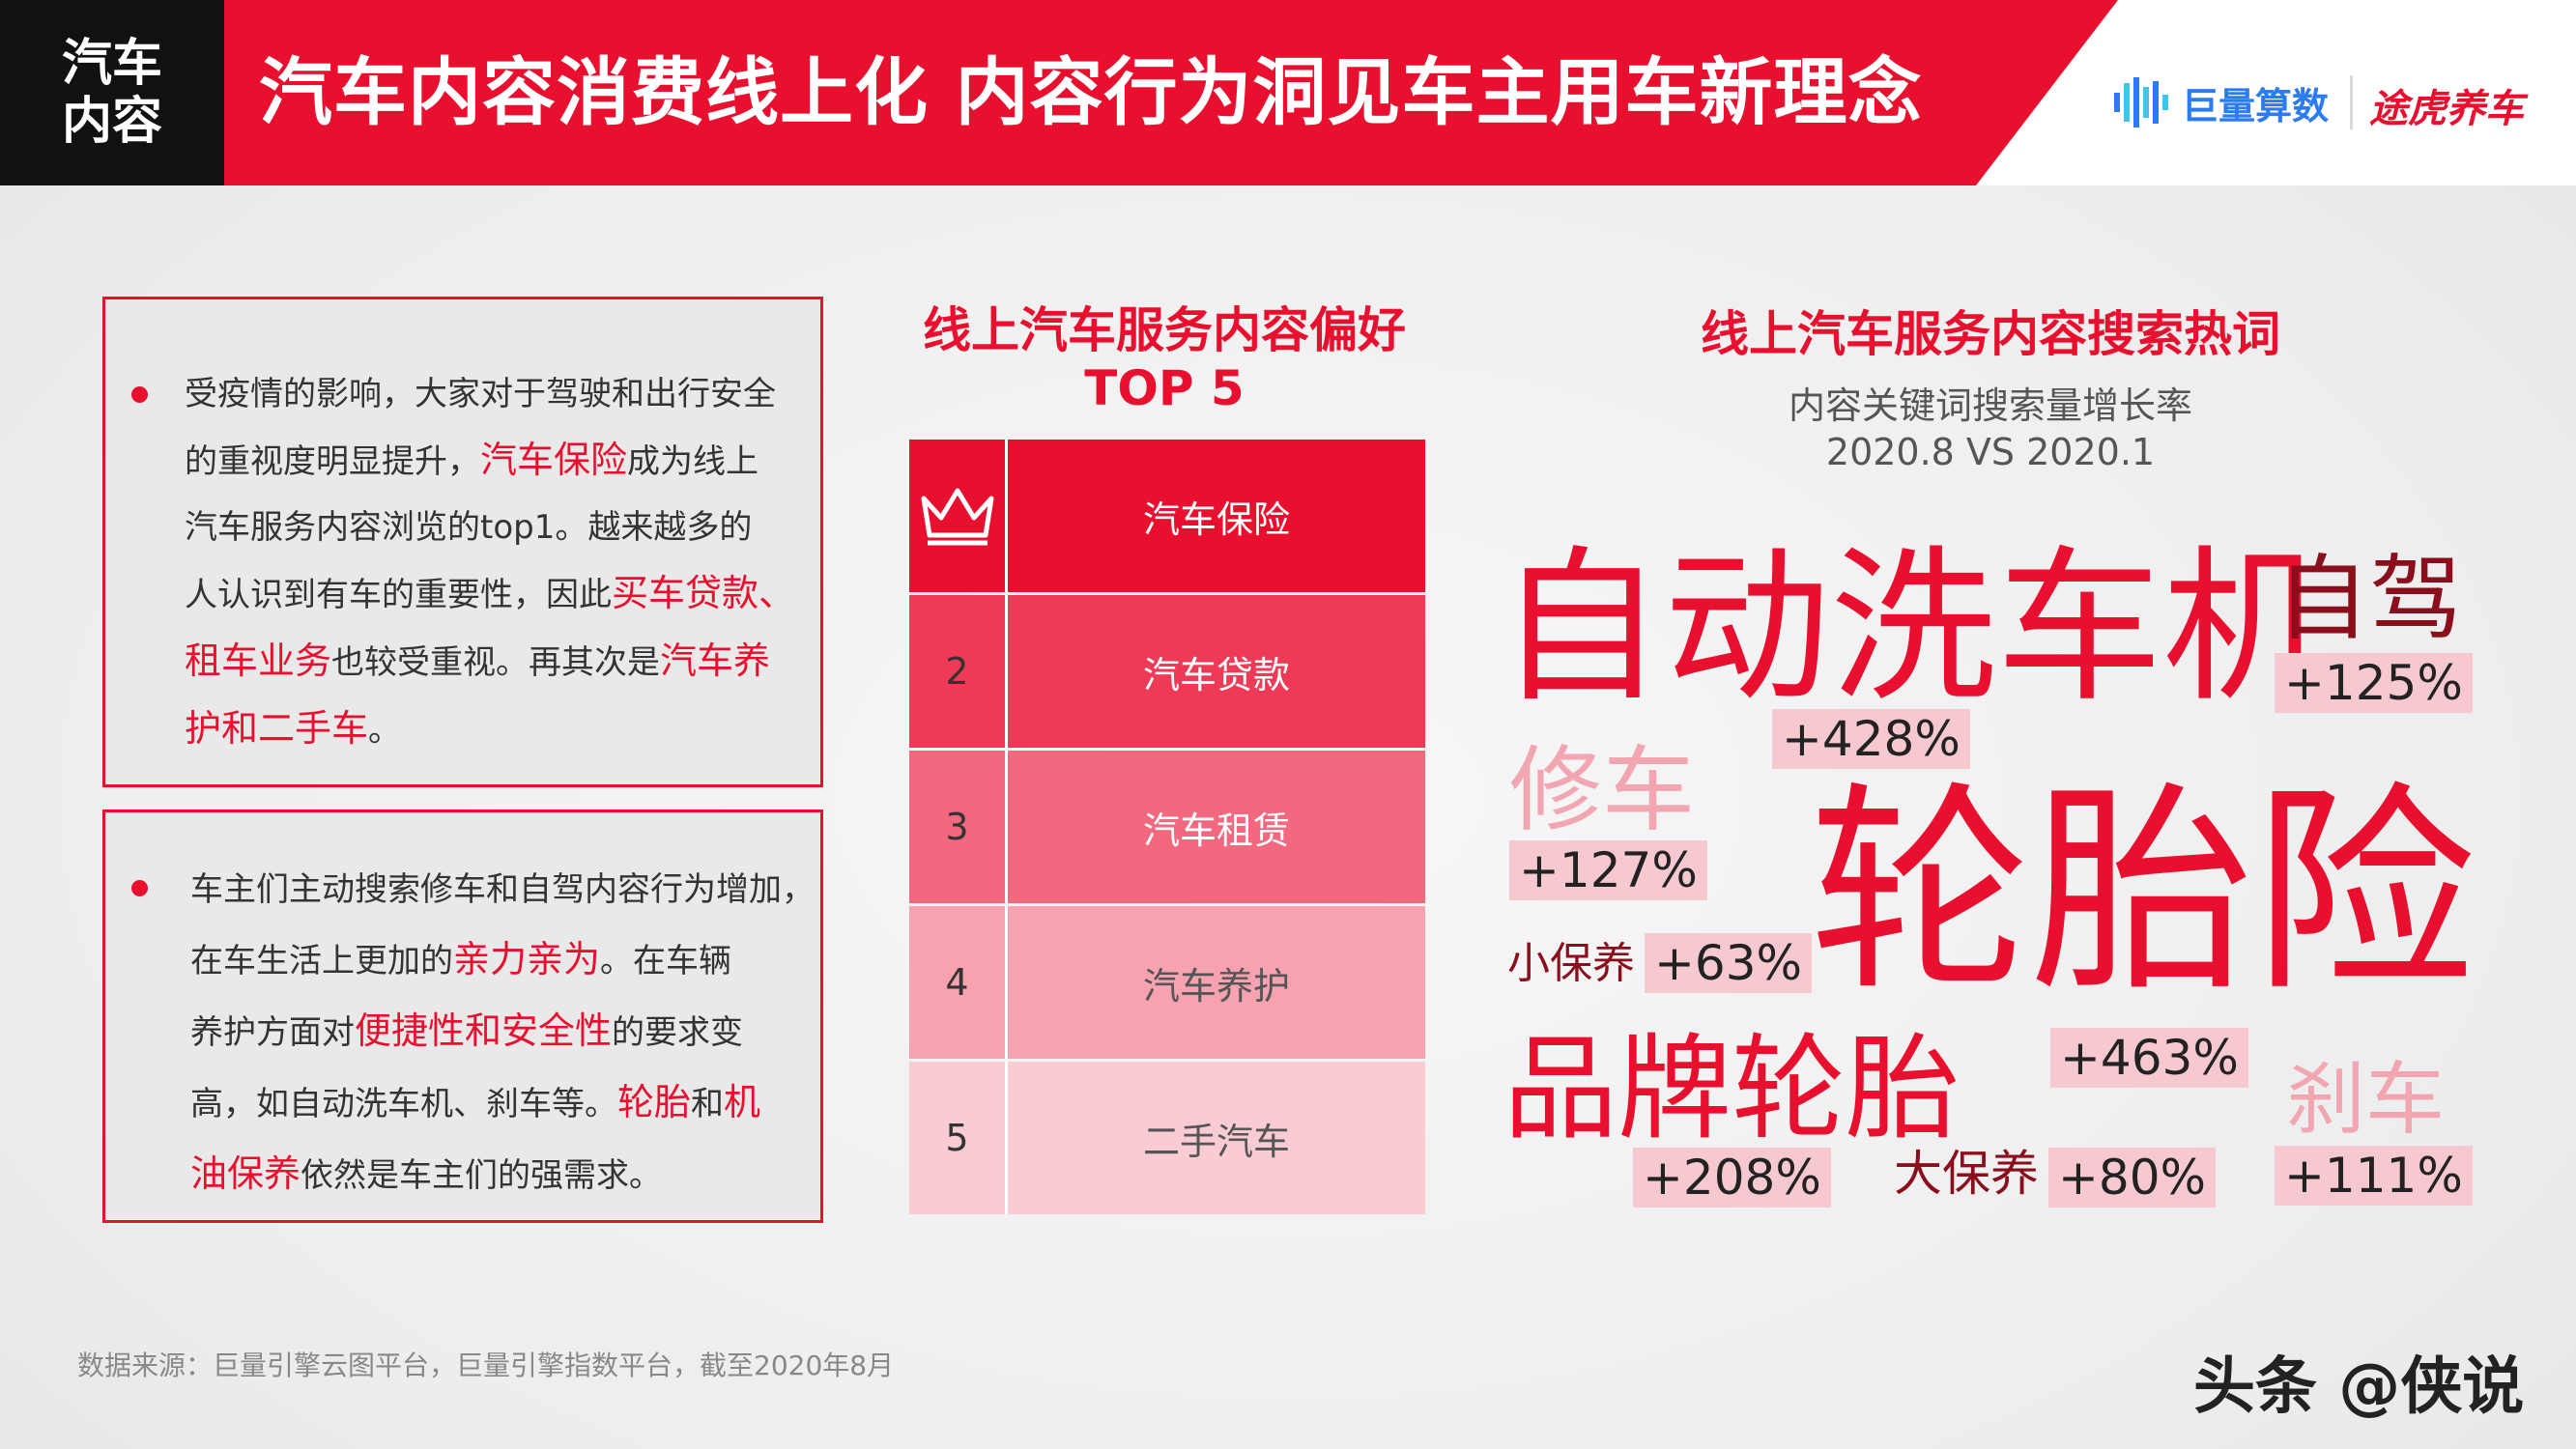 The image size is (2576, 1449). Describe the element at coordinates (259, 660) in the screenshot. I see `highlight-text: 租车业务` at that location.